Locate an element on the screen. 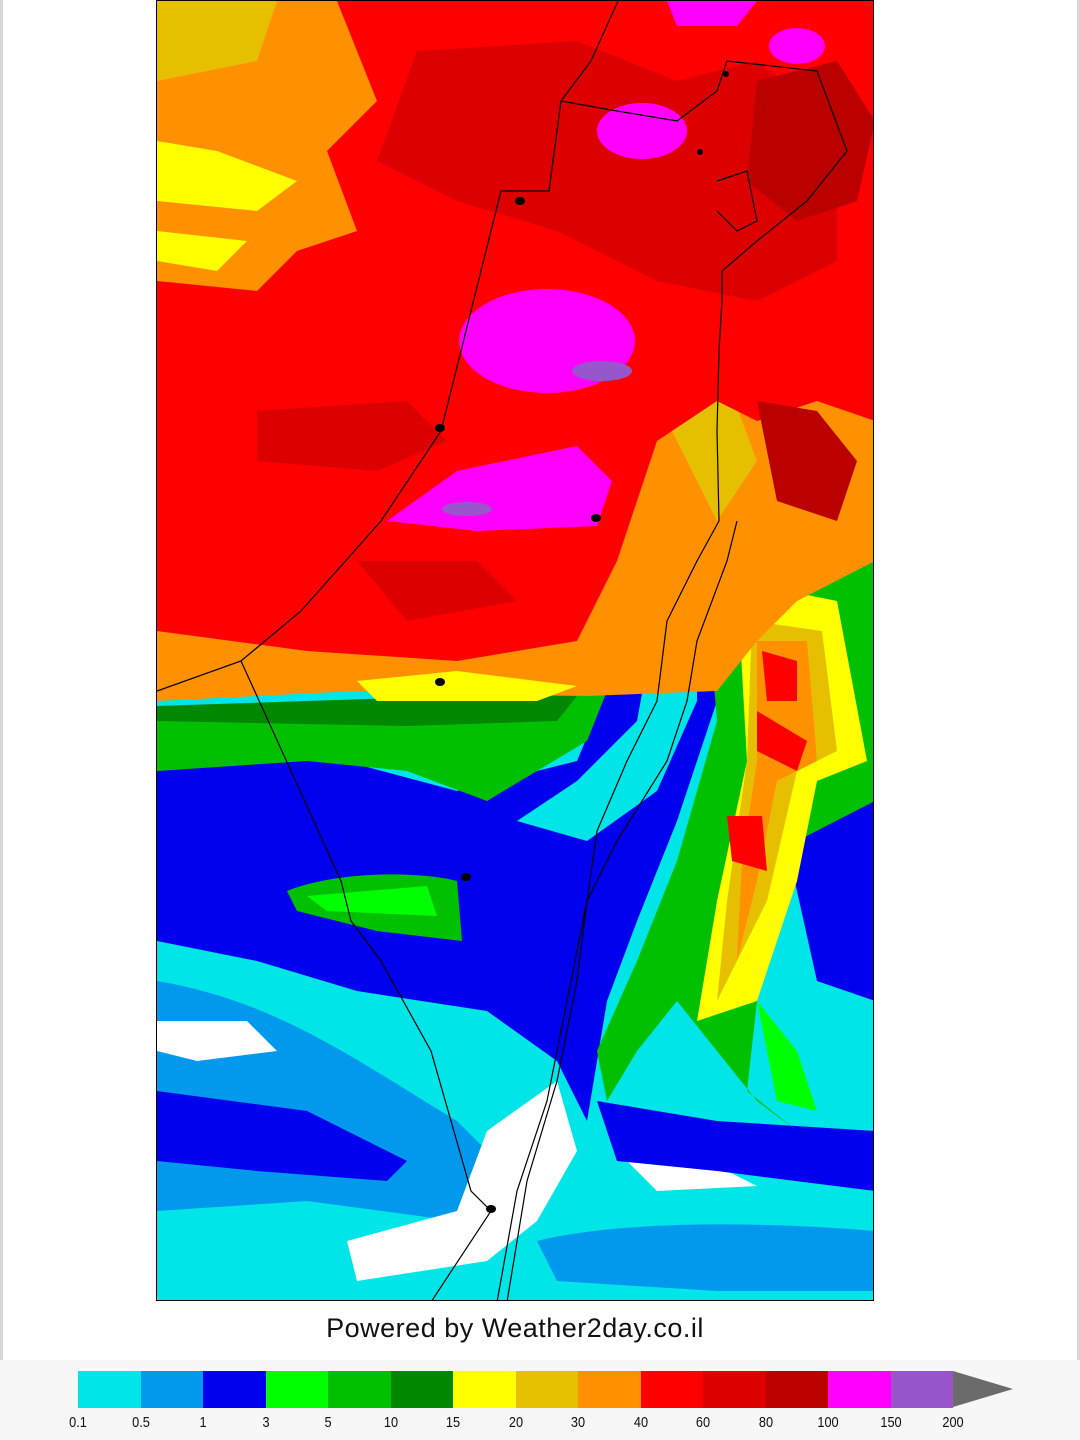  precip-20-area is located at coordinates (217, 41).